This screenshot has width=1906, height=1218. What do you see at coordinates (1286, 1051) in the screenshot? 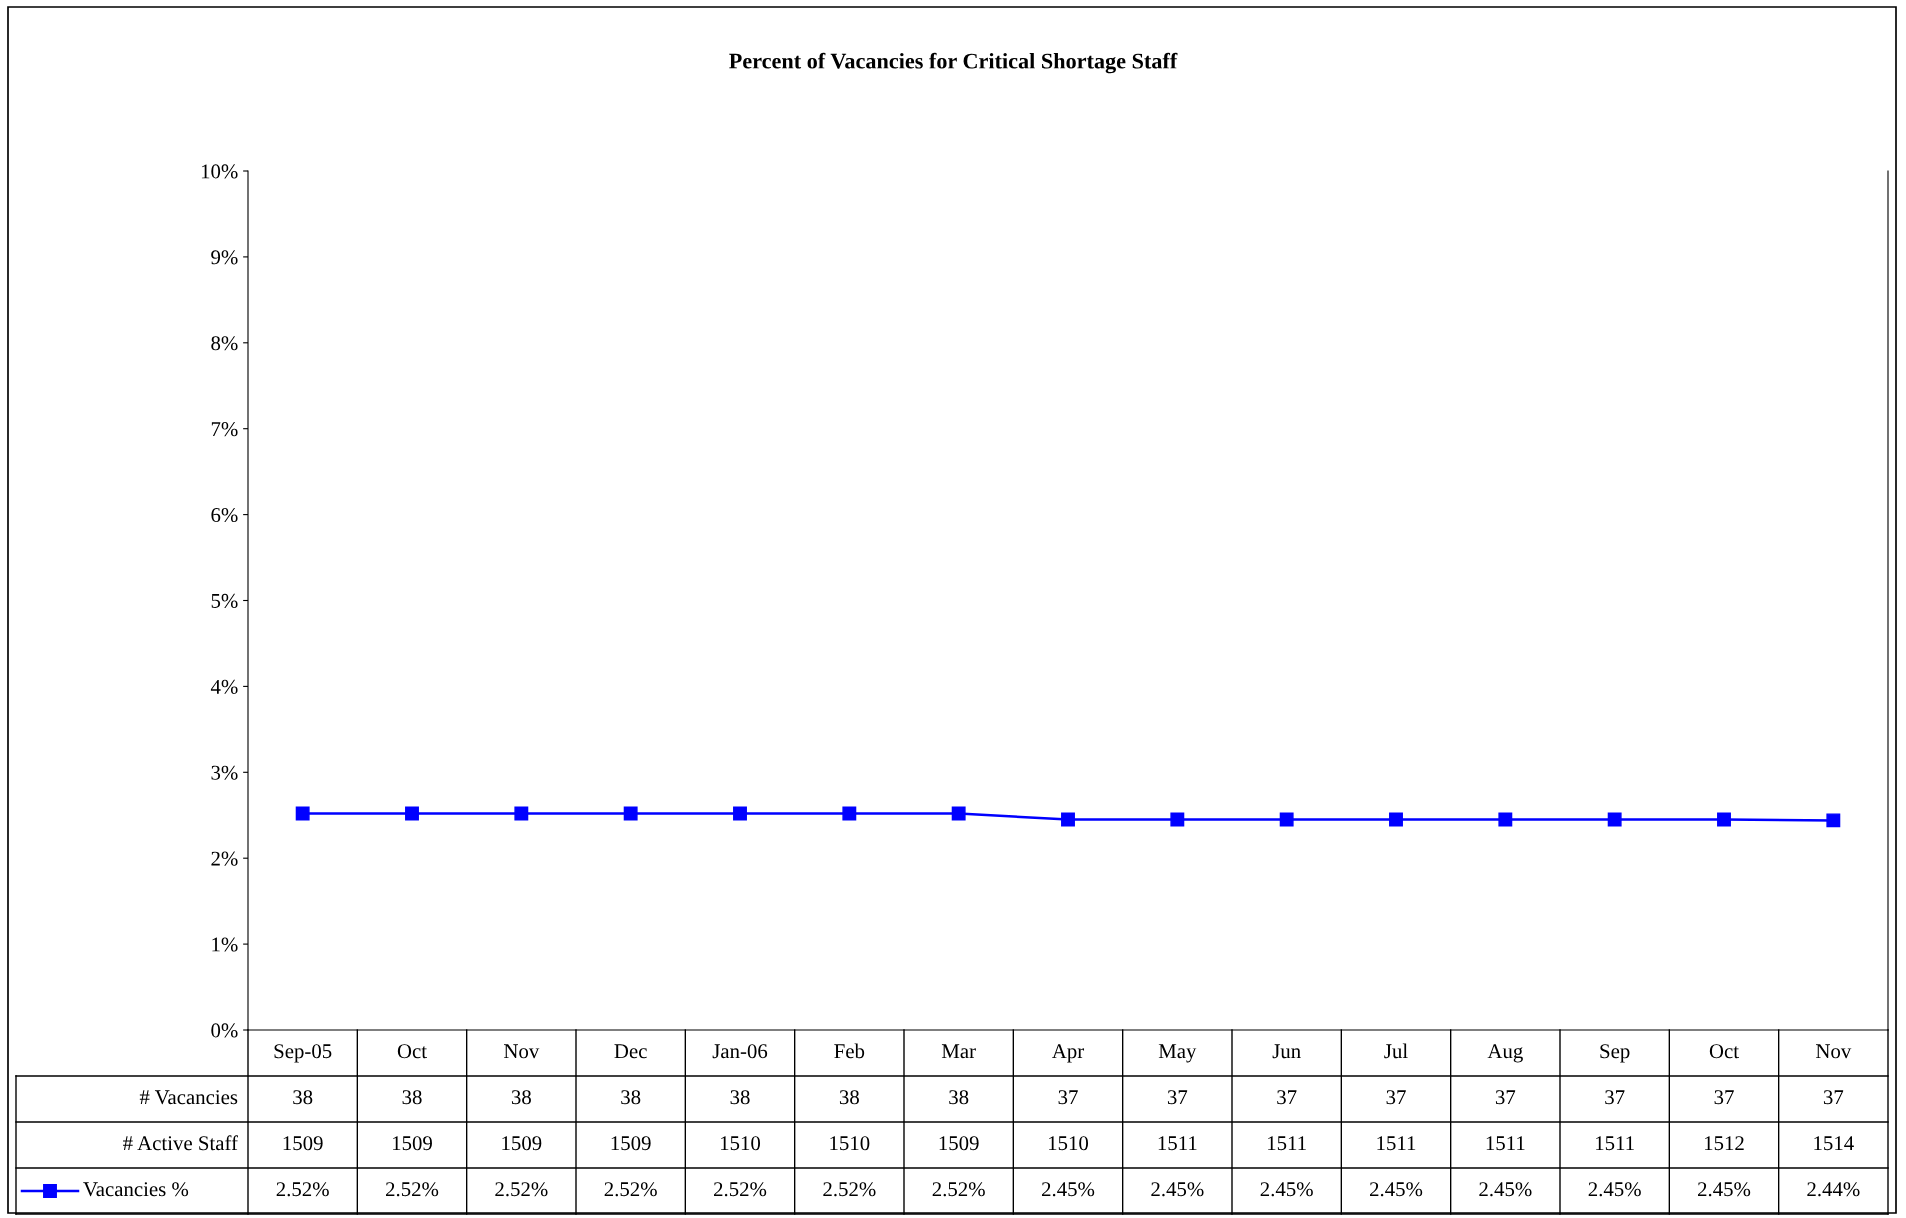
I see `x-tick-label: Jun` at bounding box center [1286, 1051].